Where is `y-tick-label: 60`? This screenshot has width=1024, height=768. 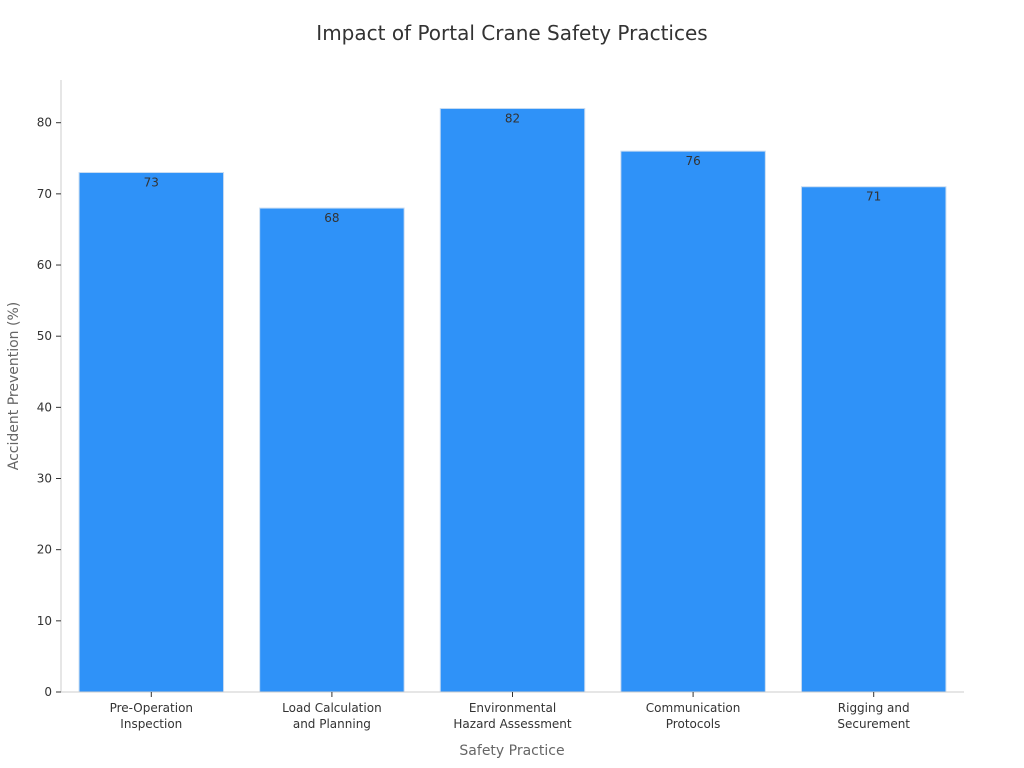
y-tick-label: 60 is located at coordinates (44, 265).